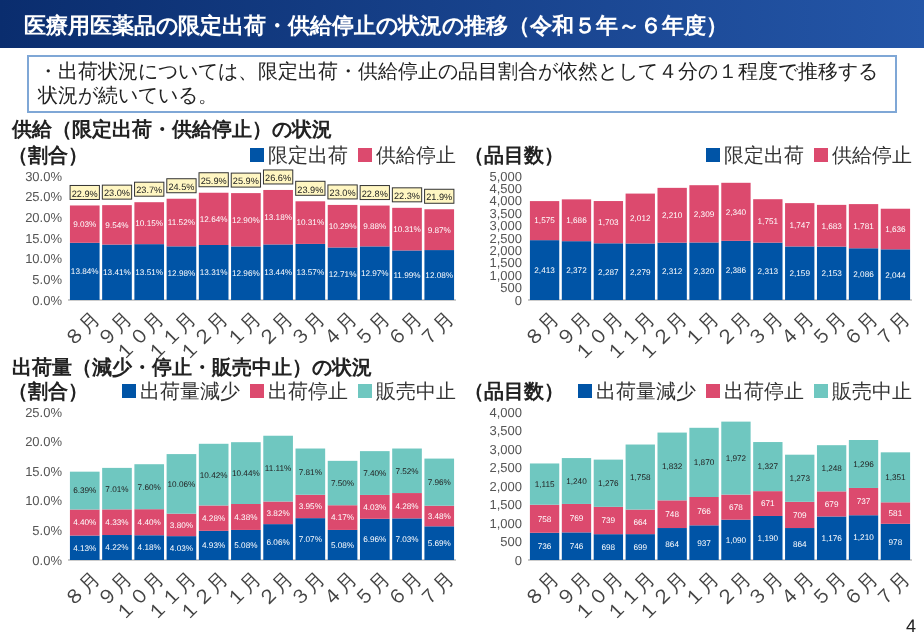 The image size is (924, 640). I want to click on chart-title: 医療用医薬品の限定出荷・供給停止の状況の推移（令和５年～６年度）, so click(376, 26).